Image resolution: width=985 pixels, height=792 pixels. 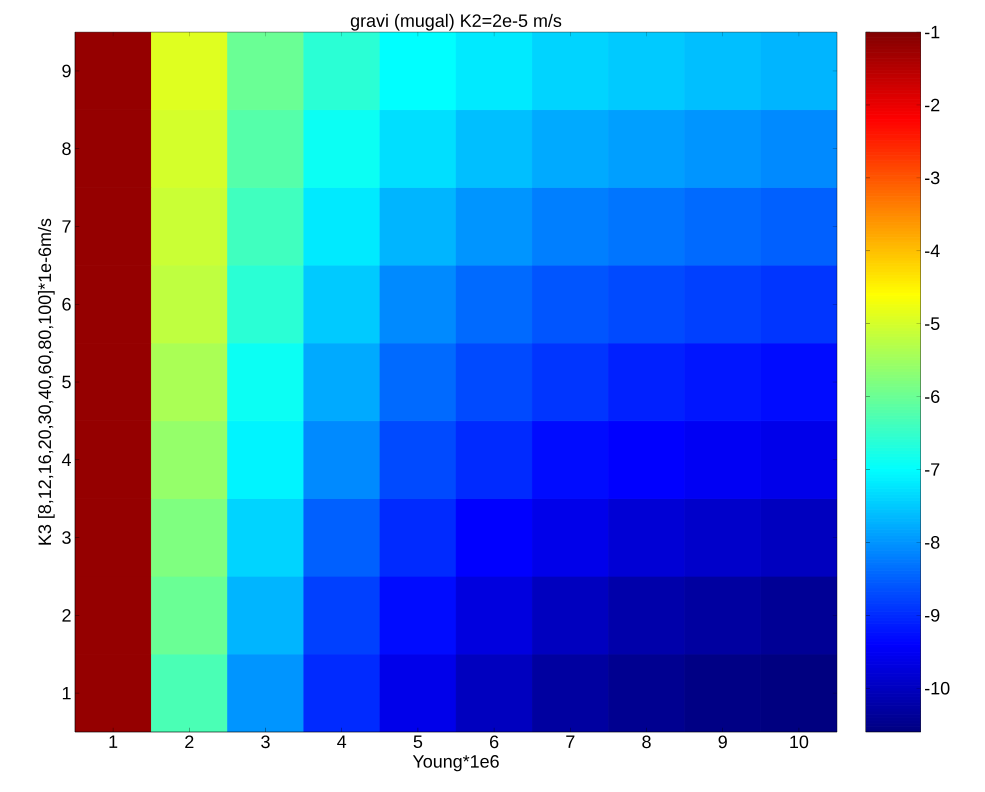 What do you see at coordinates (46, 381) in the screenshot?
I see `y-axis-title: K3 [8,12,16,20,30,40,60,80,100]*1e-6m/s` at bounding box center [46, 381].